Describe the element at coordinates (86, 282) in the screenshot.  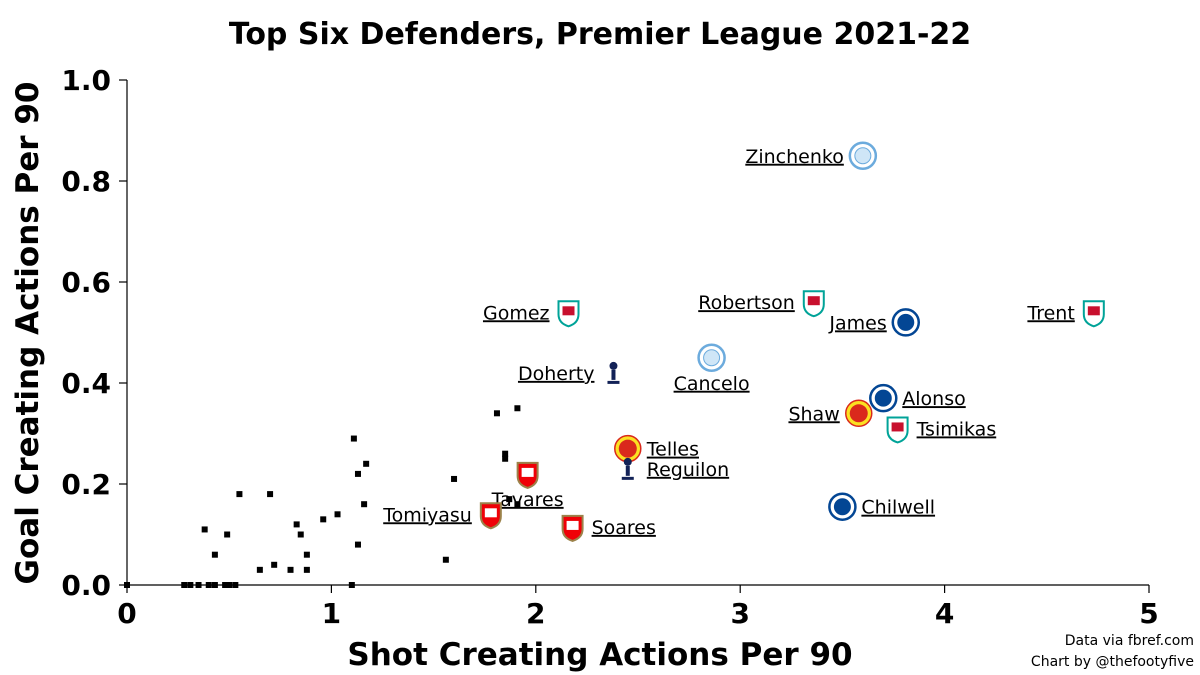
I see `y-tick-label: 0.6` at that location.